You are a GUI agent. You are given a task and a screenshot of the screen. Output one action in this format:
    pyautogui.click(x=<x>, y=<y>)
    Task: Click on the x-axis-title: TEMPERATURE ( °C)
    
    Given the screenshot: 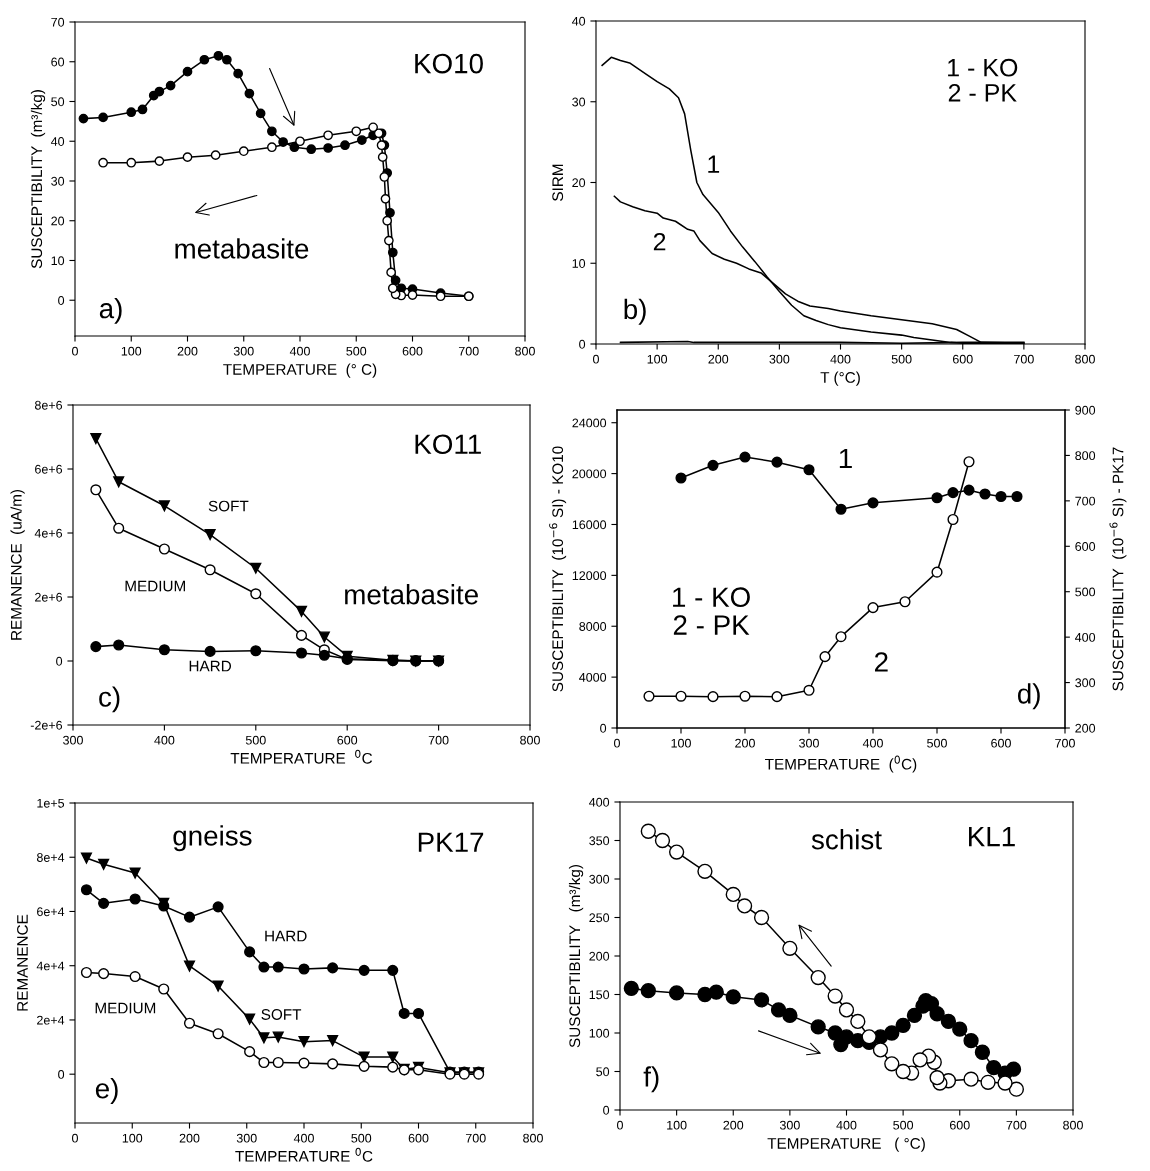 What is the action you would take?
    pyautogui.click(x=846, y=1144)
    